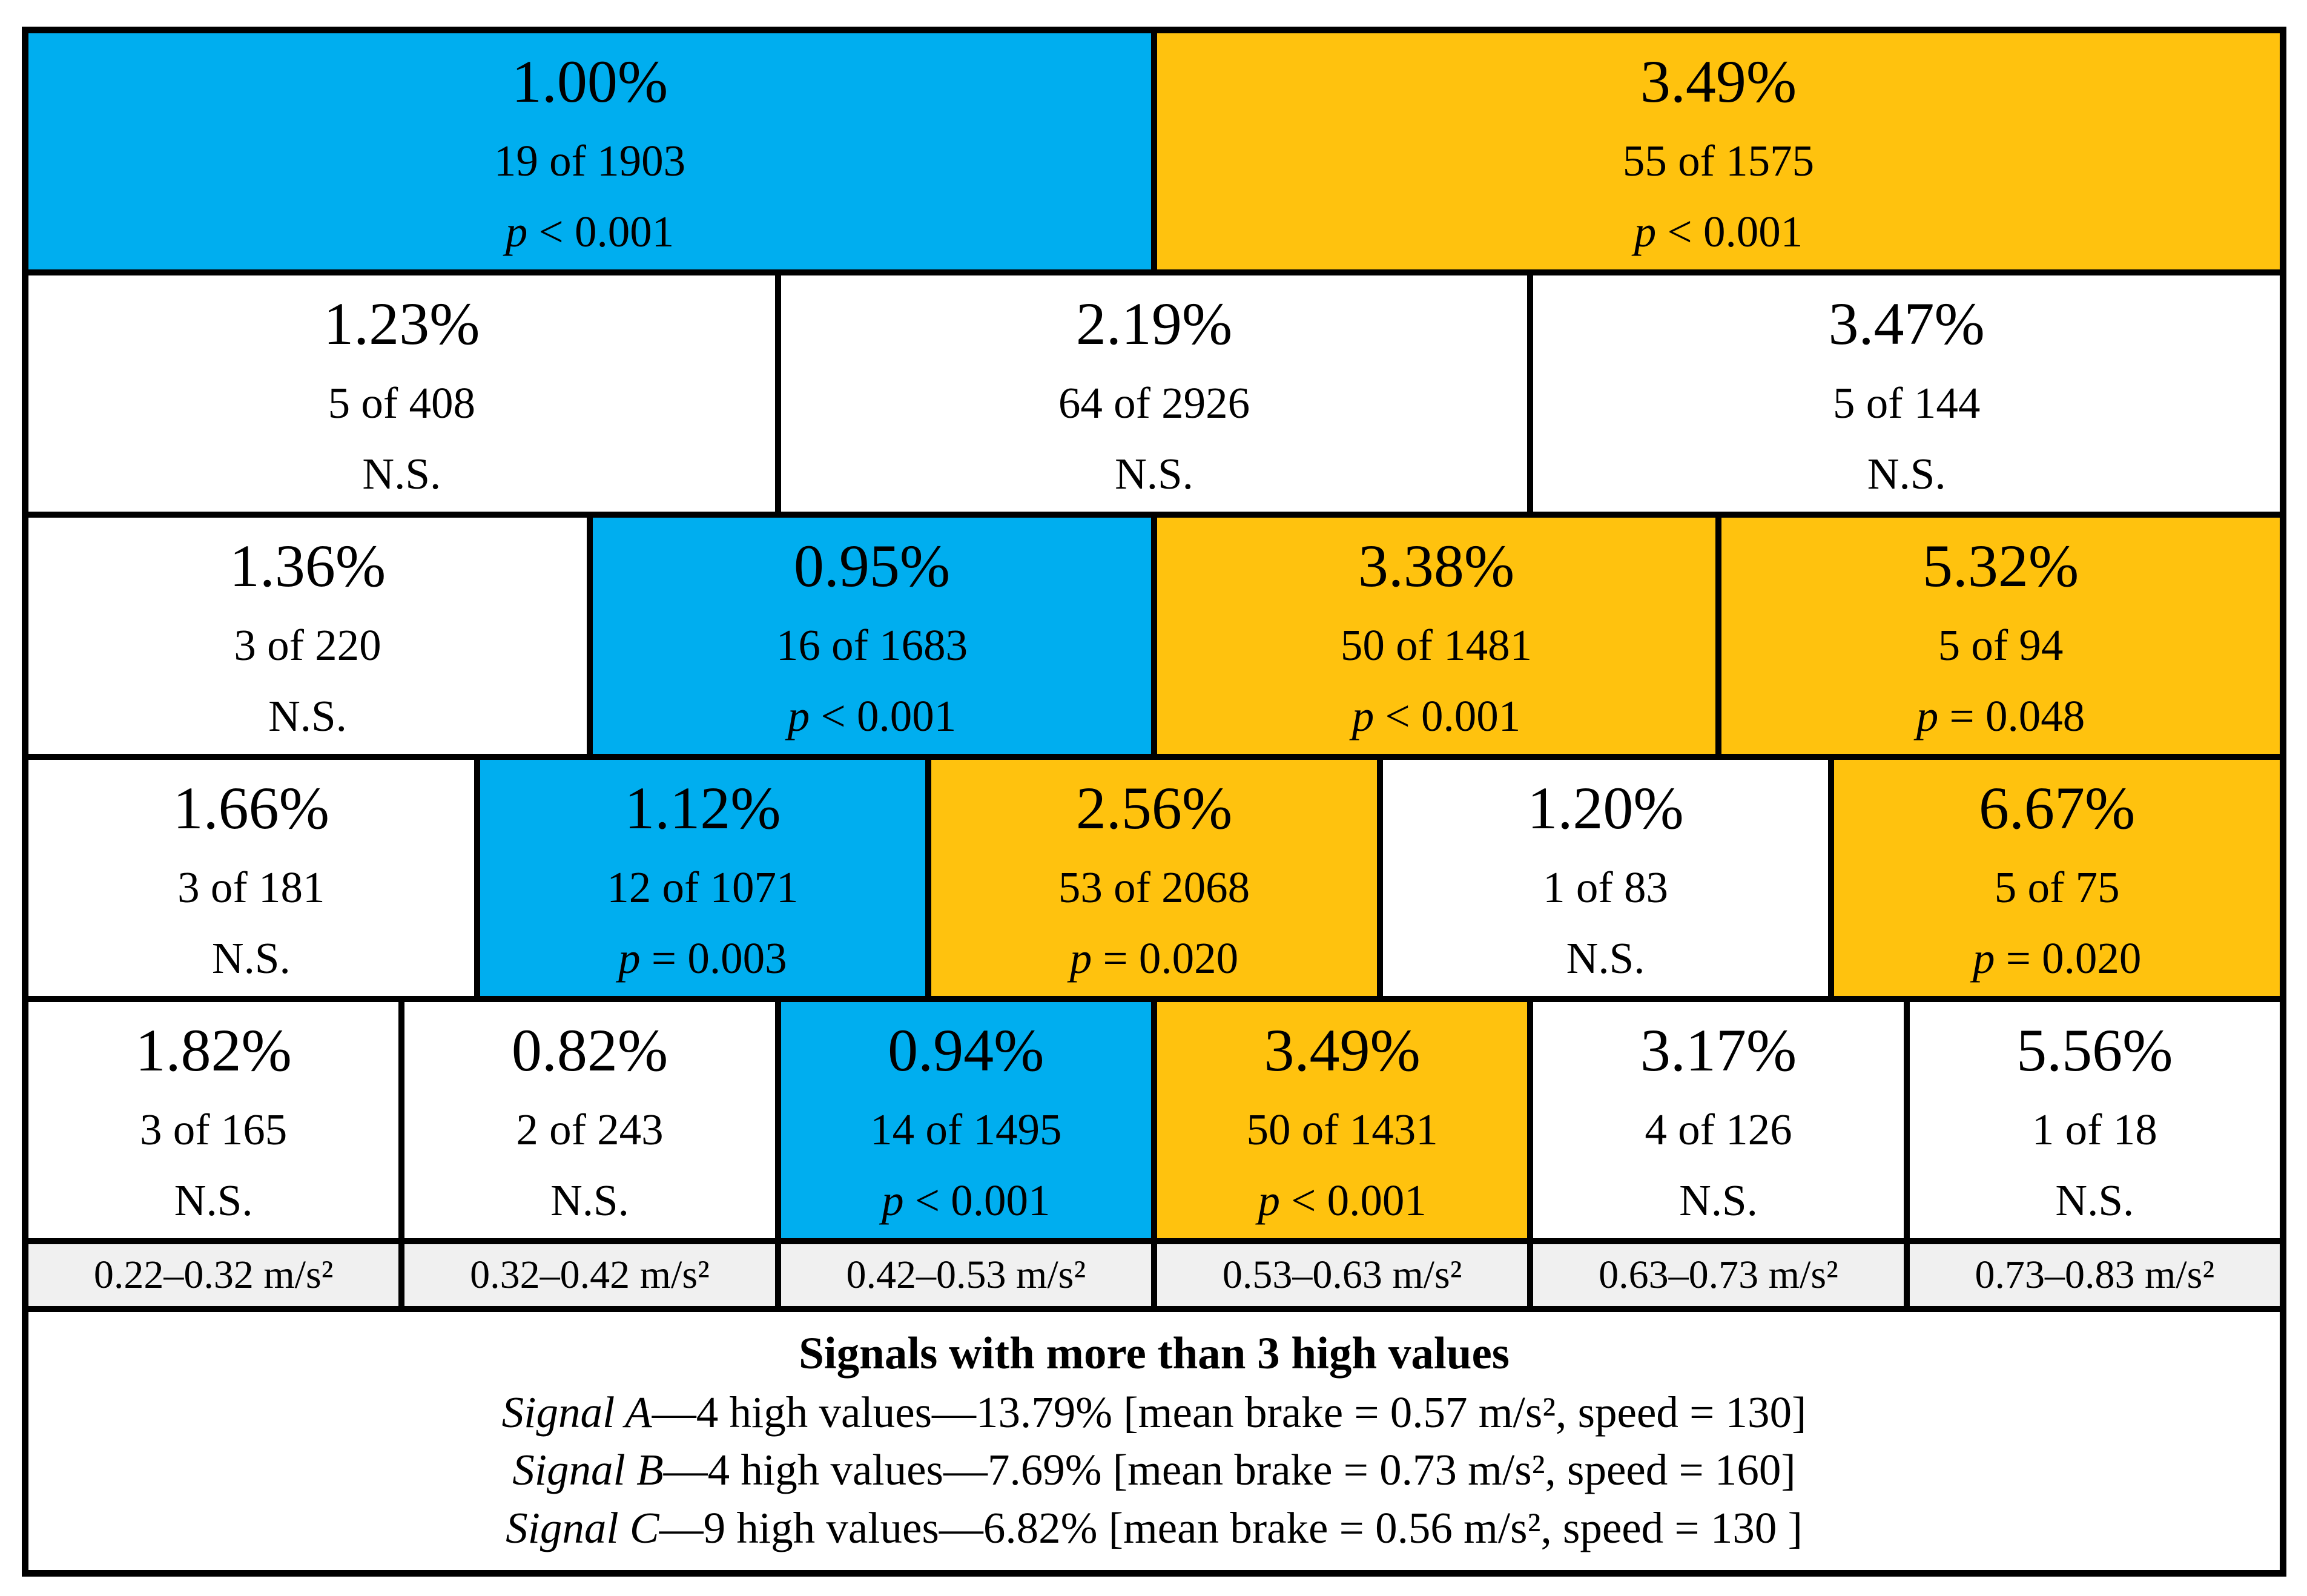 The height and width of the screenshot is (1596, 2307). I want to click on count-value: 53 of 2068, so click(1154, 887).